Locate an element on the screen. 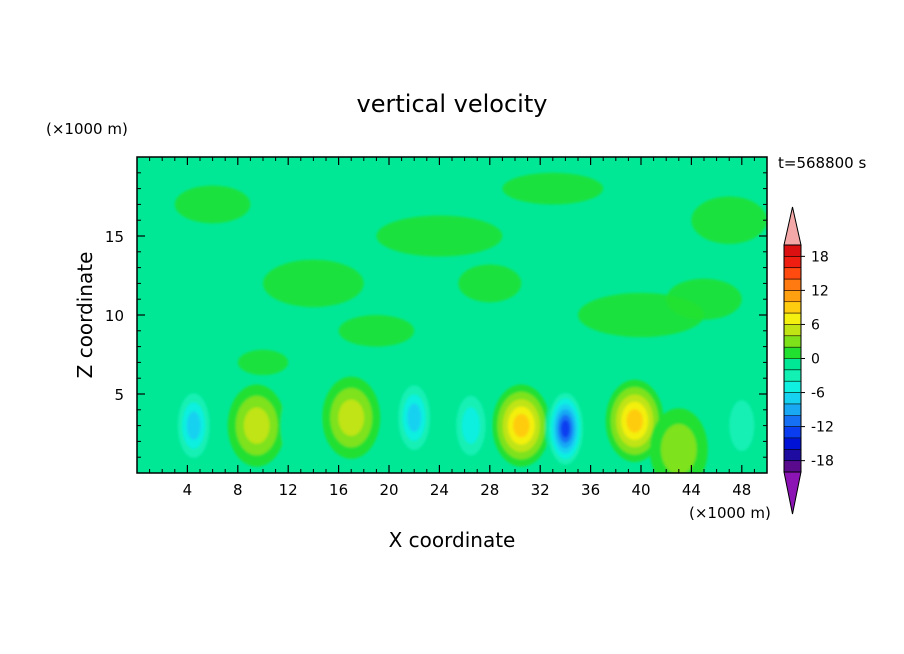 This screenshot has height=654, width=904. x-tick-label: 36 is located at coordinates (590, 490).